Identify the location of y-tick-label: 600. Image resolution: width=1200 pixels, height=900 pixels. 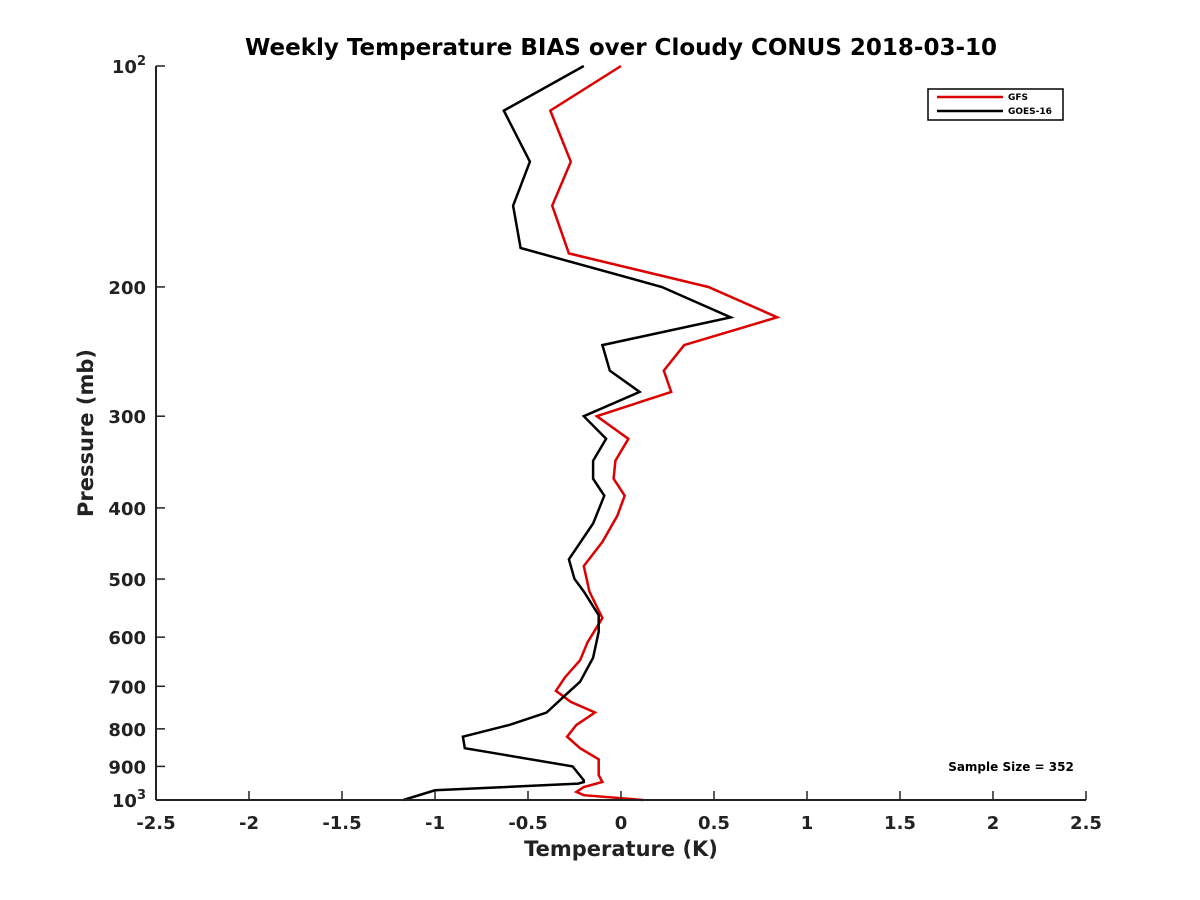
(127, 638).